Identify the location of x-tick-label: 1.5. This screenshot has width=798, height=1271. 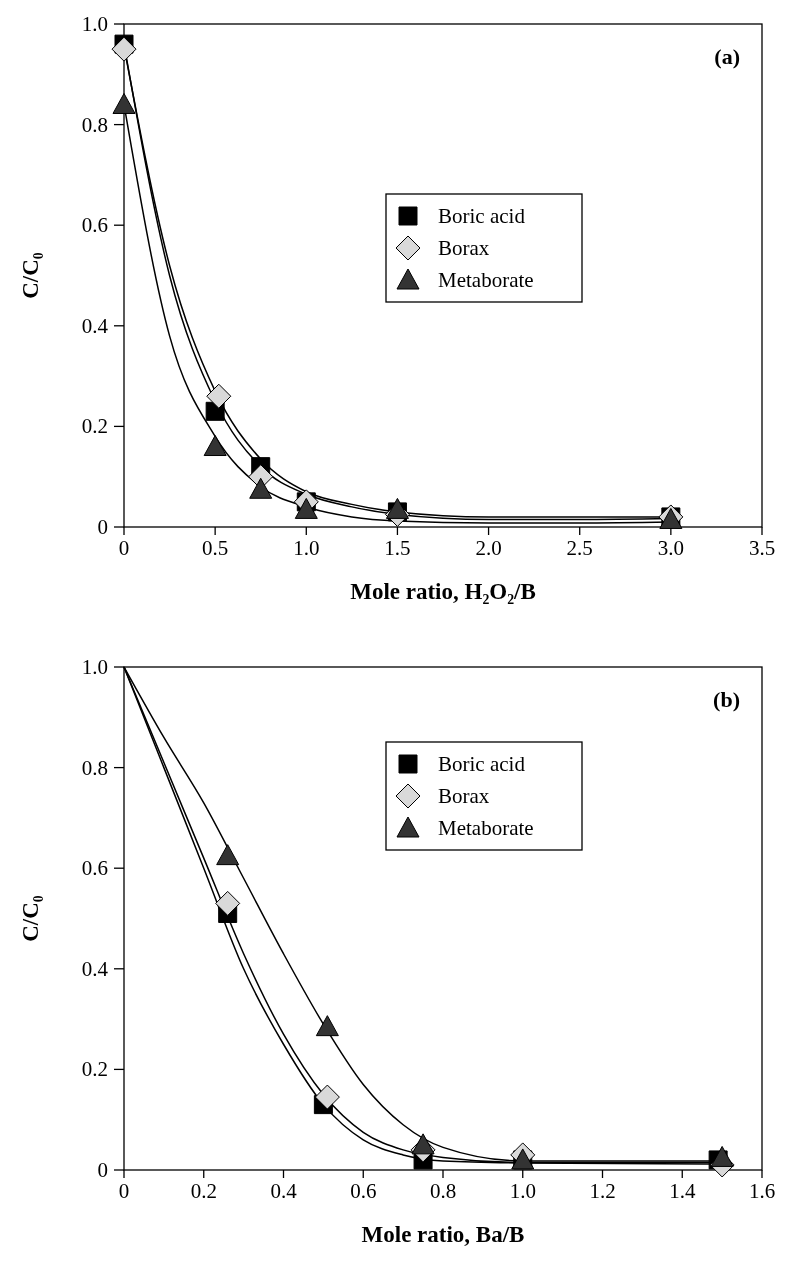
(397, 548).